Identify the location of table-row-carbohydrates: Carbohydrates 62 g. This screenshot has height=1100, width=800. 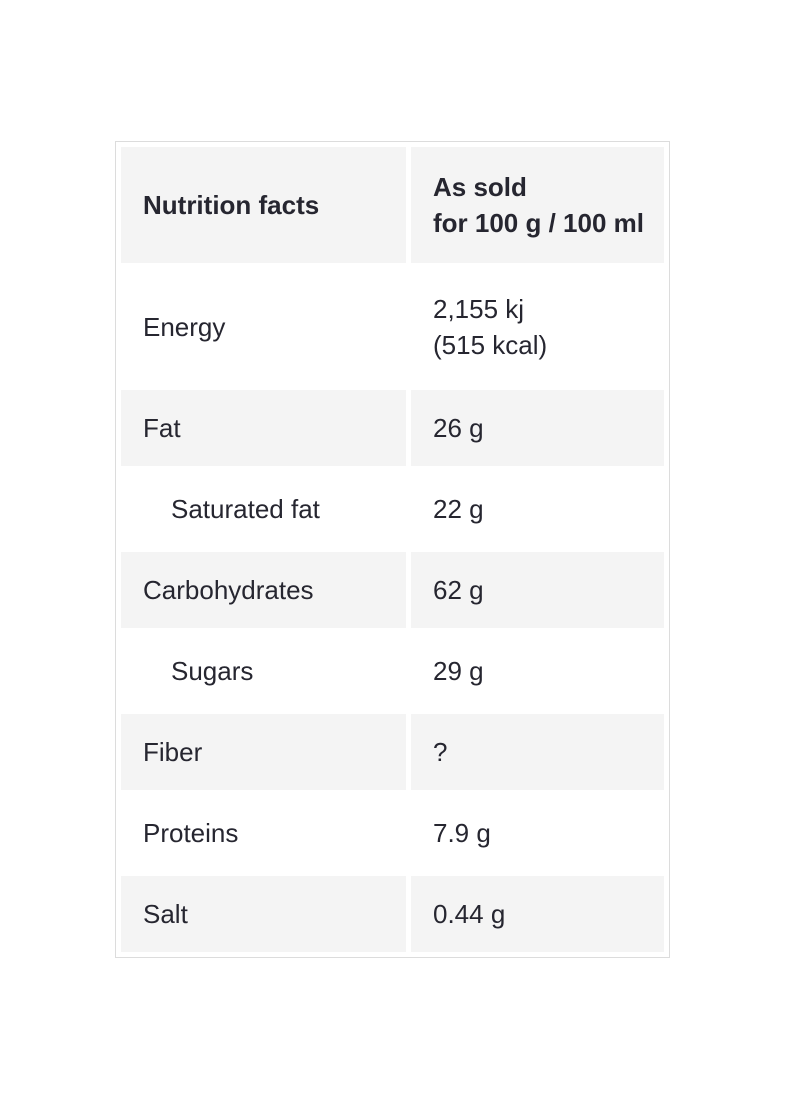
(392, 590).